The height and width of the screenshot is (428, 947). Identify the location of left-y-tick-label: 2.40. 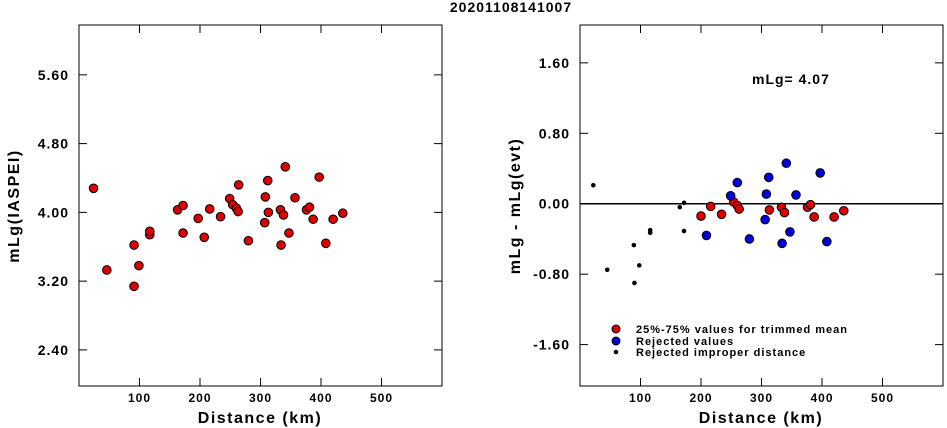
(53, 350).